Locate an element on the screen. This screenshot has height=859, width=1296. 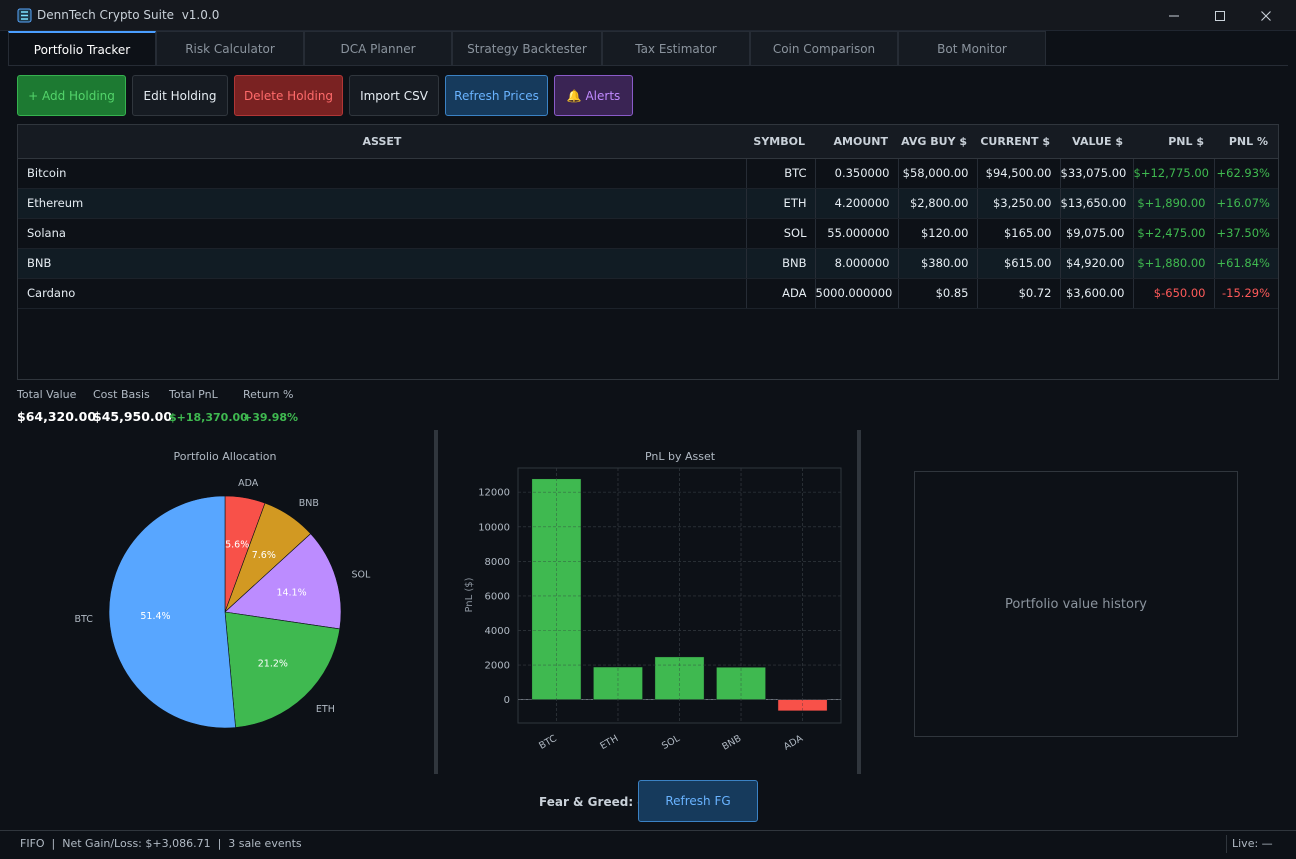
pie-pct-label-bnb: 7.6% is located at coordinates (264, 555).